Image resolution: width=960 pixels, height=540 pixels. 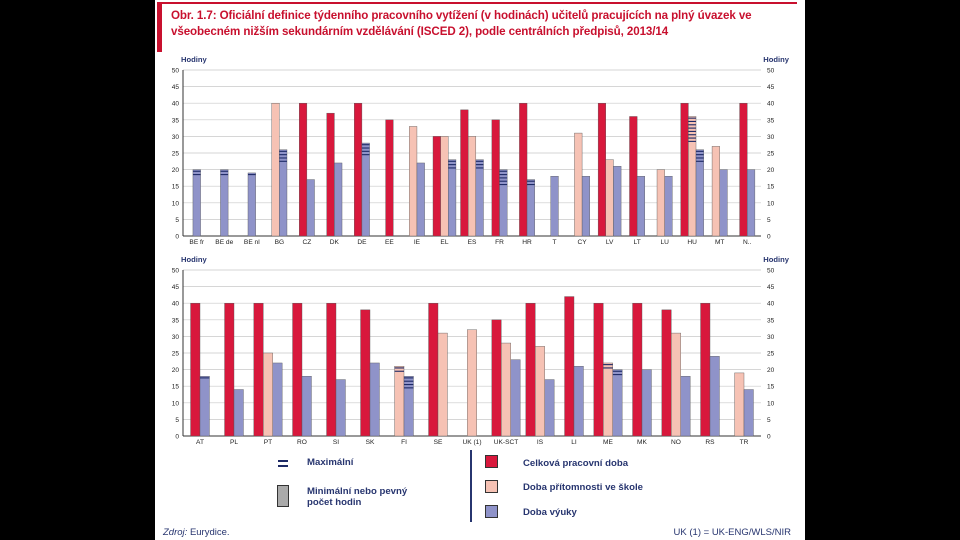 I want to click on y-tick-right: 35, so click(x=771, y=120).